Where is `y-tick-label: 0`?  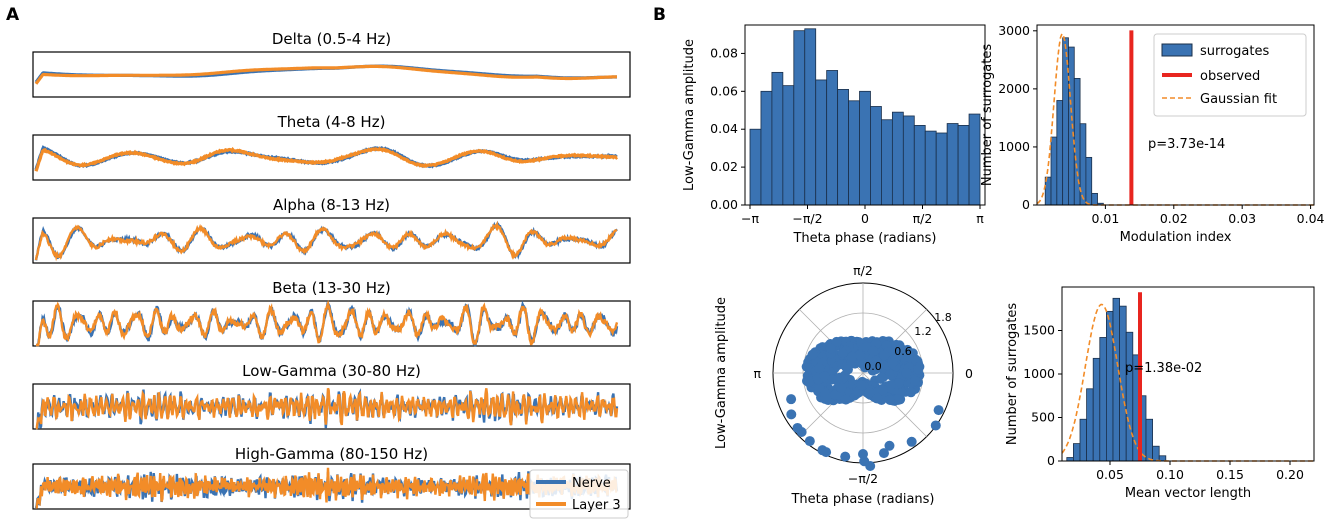 y-tick-label: 0 is located at coordinates (1051, 460).